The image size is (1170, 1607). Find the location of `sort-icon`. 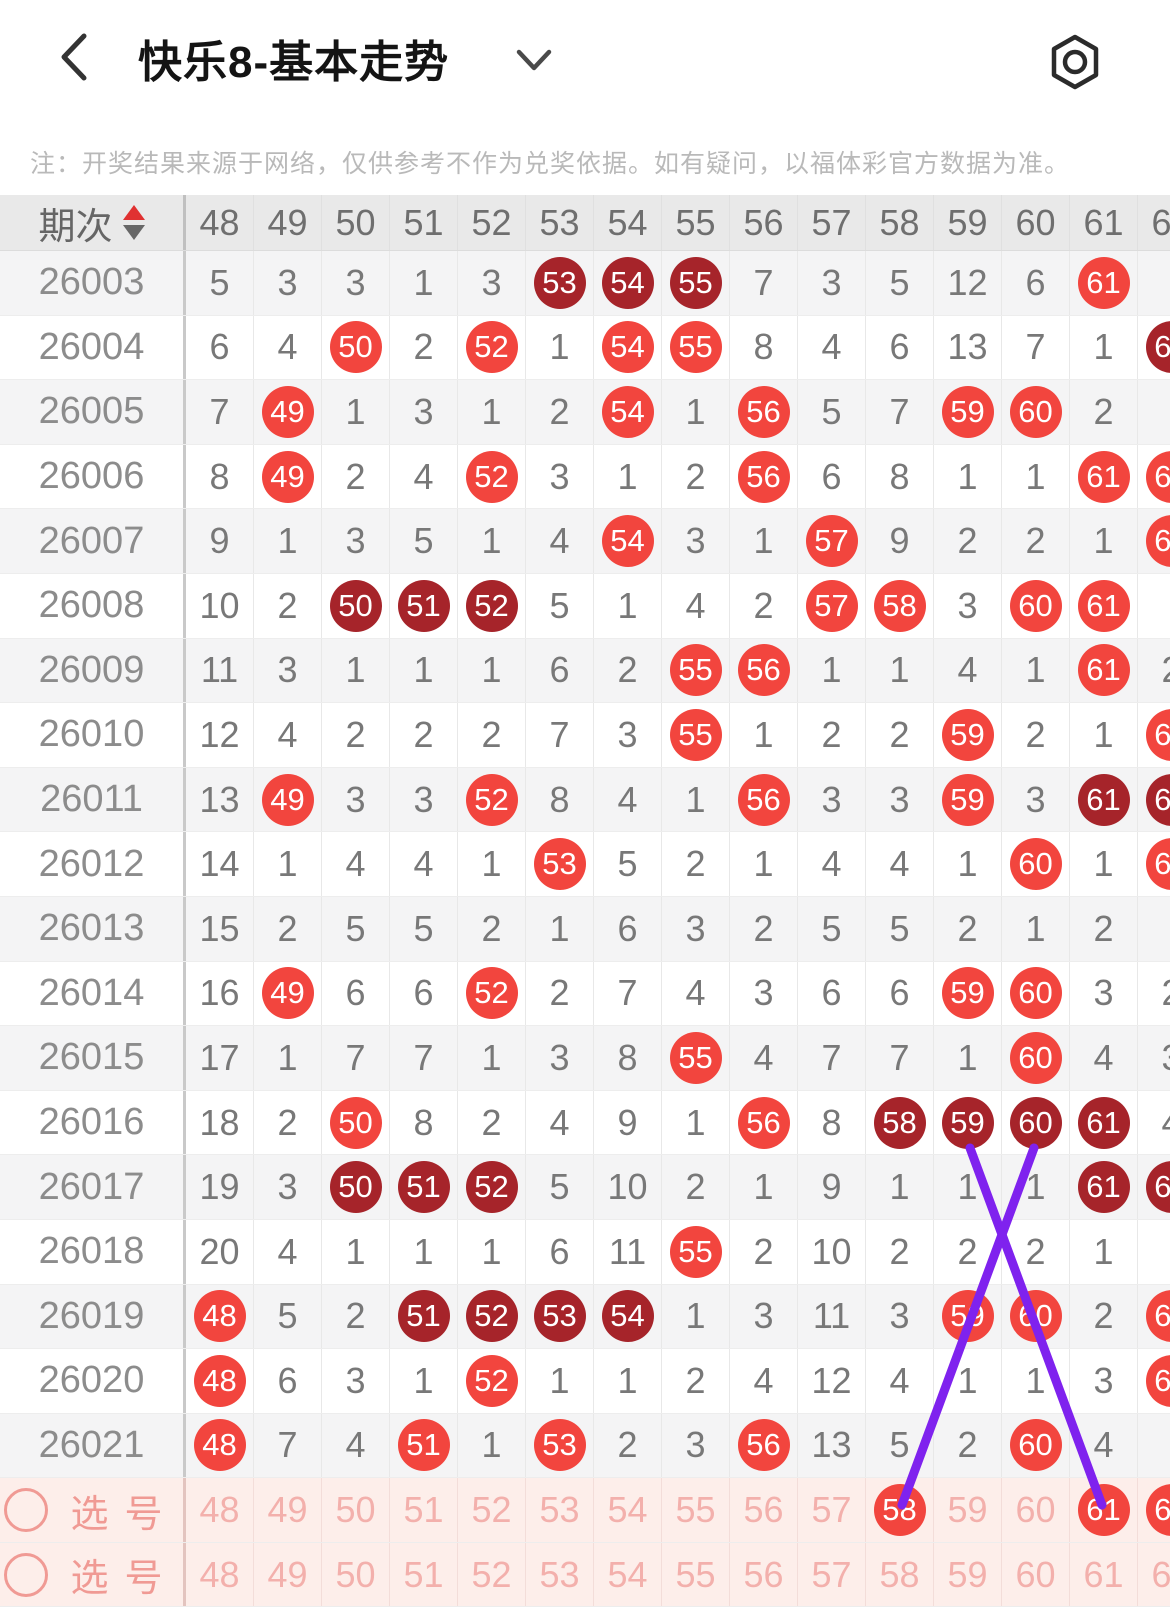

sort-icon is located at coordinates (134, 222).